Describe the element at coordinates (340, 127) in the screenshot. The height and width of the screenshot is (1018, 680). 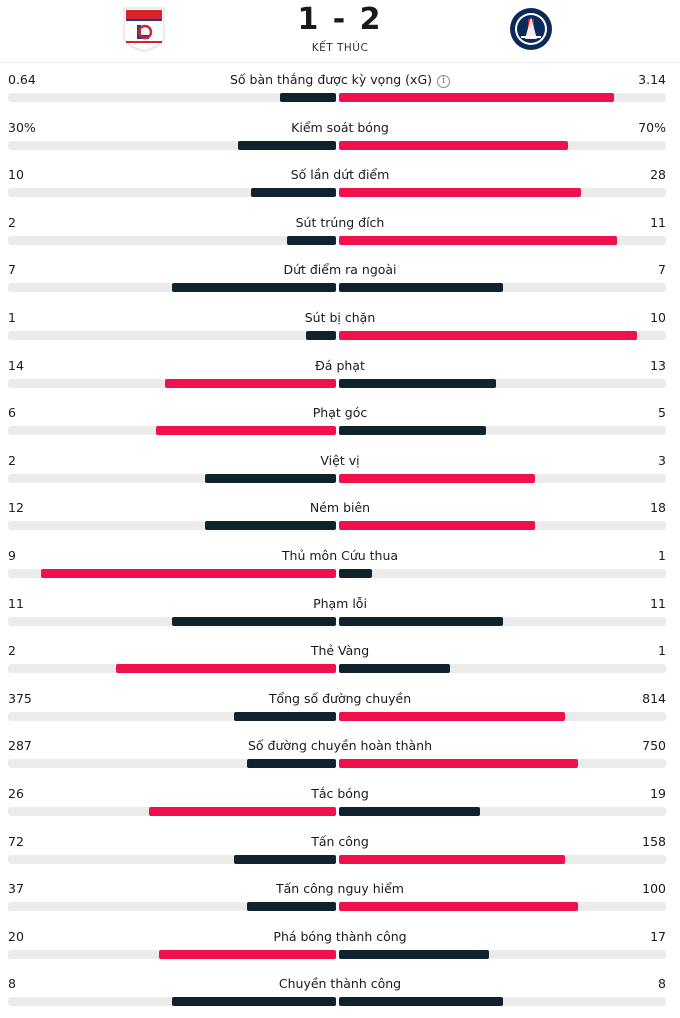
I see `stat-label-text: Kiểm soát bóng` at that location.